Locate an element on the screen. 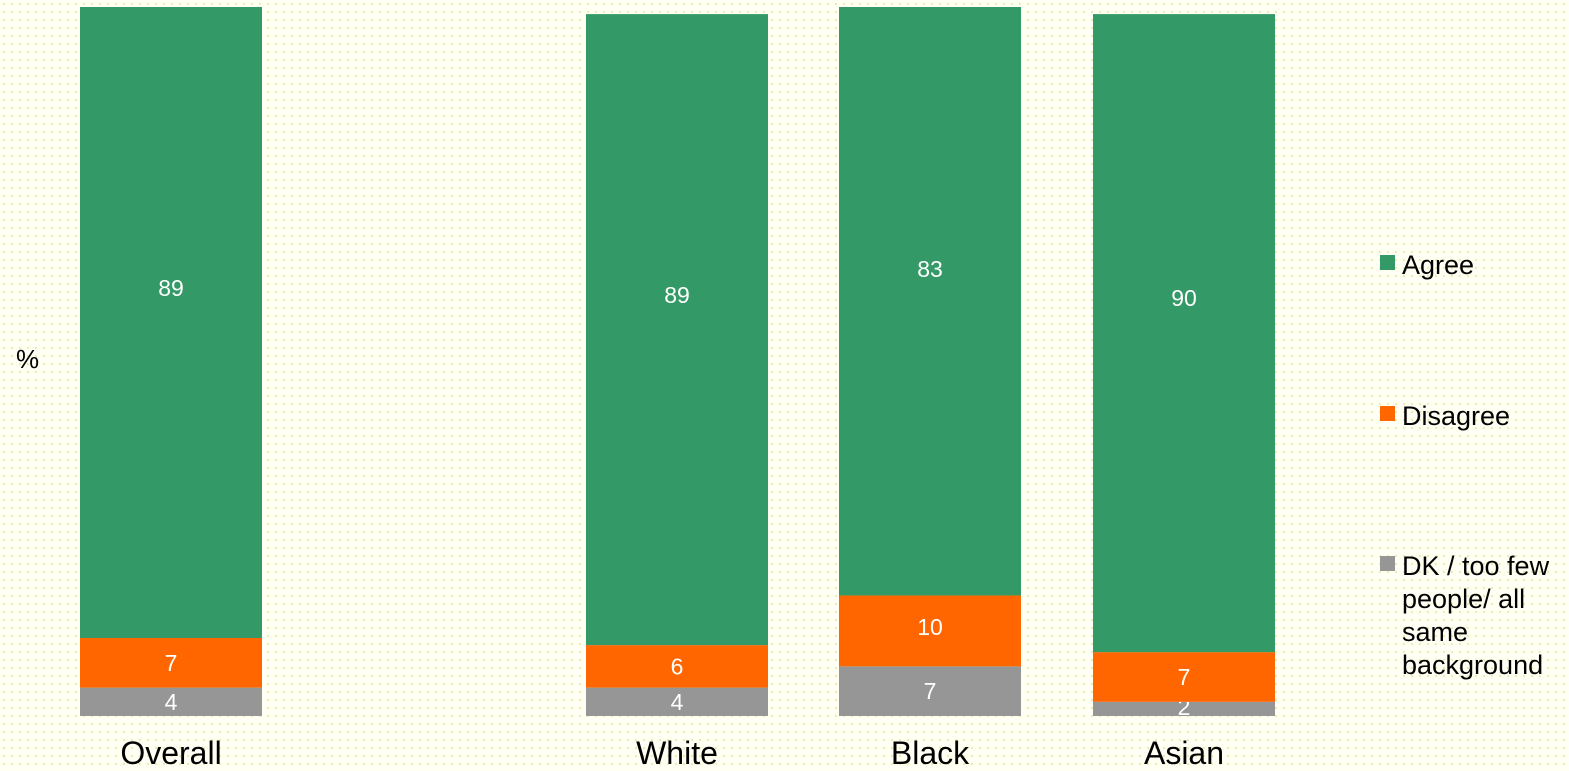 This screenshot has height=771, width=1569. bar-overall-agree is located at coordinates (171, 323).